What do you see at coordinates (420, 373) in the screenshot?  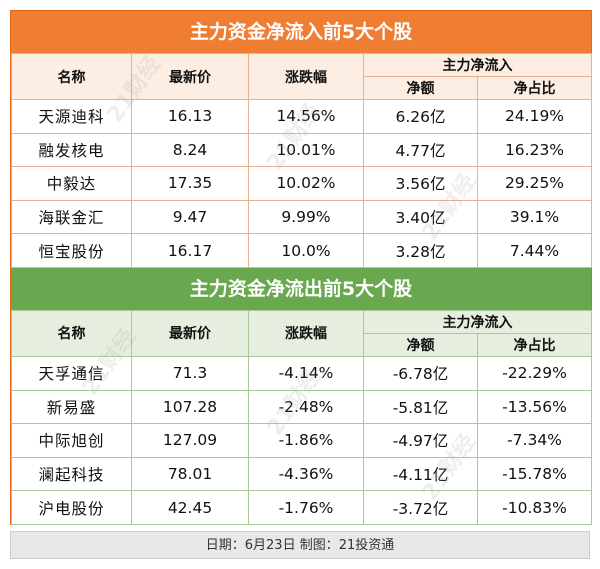 I see `stock-net: -6.78亿` at bounding box center [420, 373].